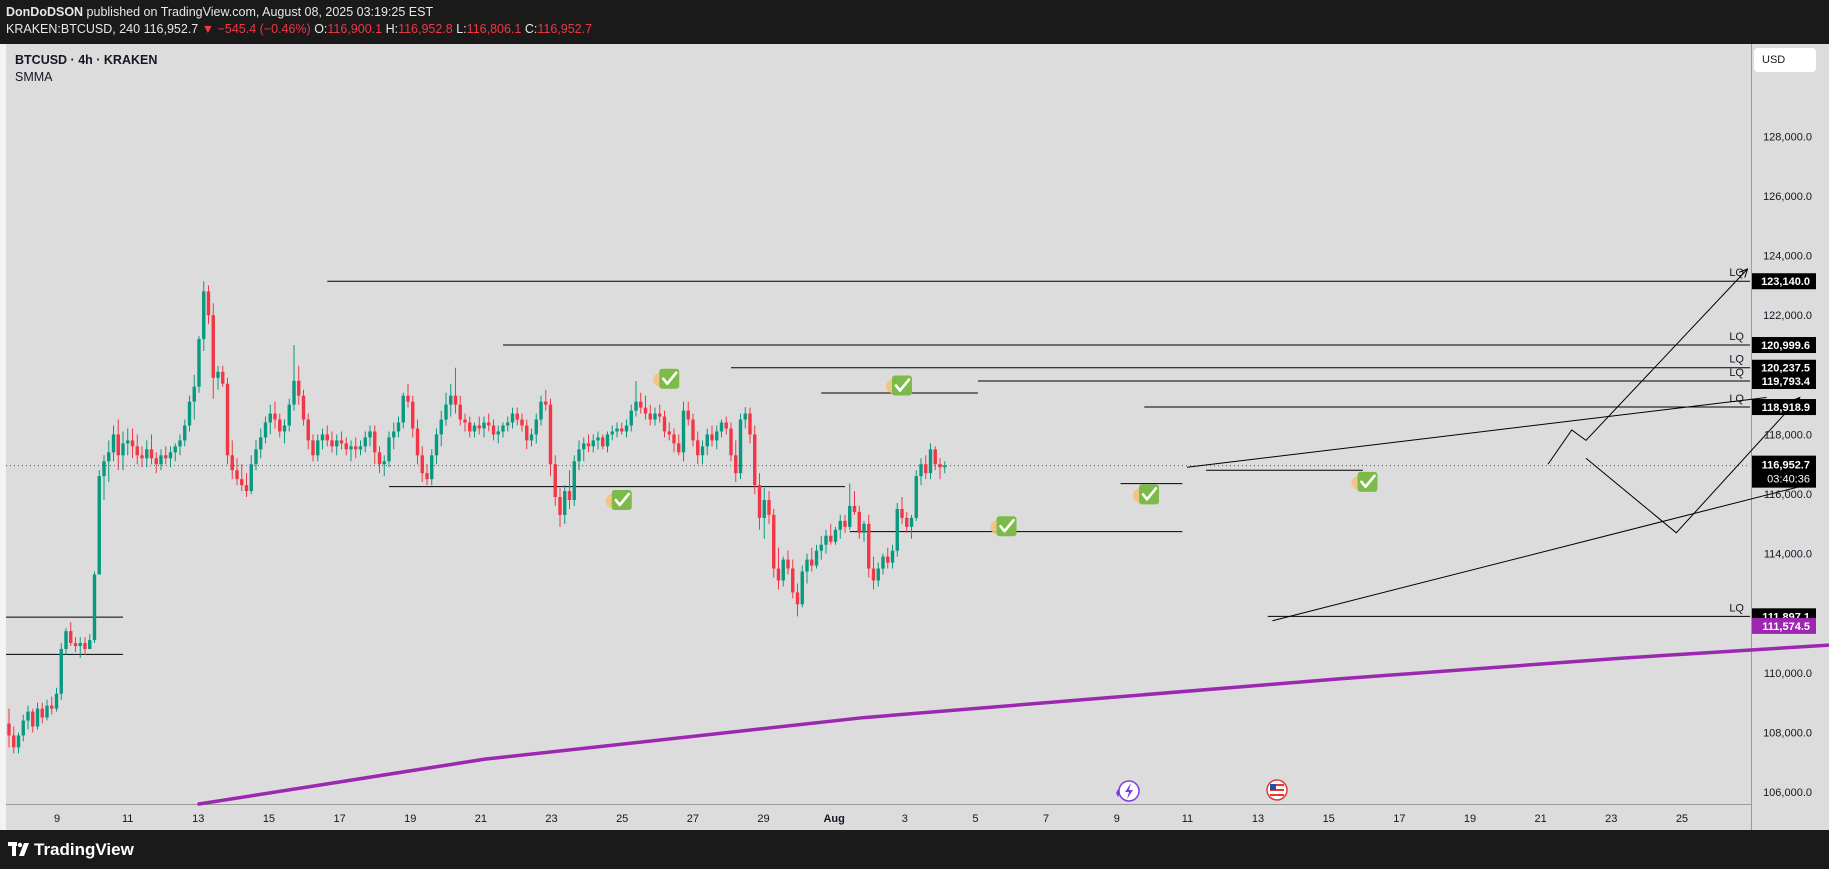 This screenshot has height=869, width=1829. I want to click on brand-name: TradingView, so click(84, 849).